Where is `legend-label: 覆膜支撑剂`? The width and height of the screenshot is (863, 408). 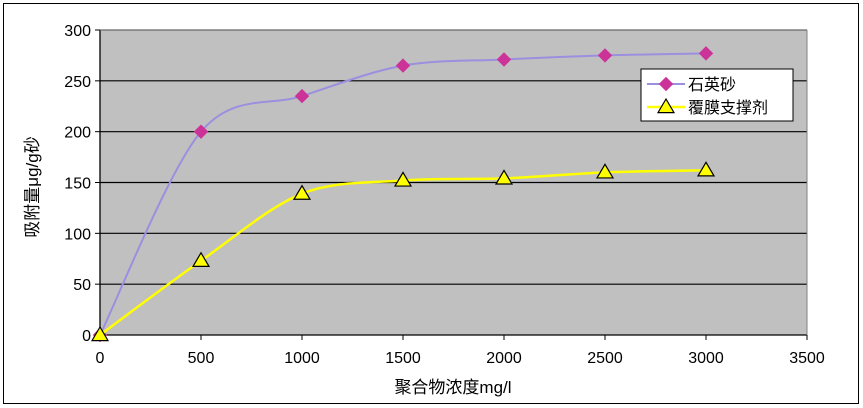 legend-label: 覆膜支撑剂 is located at coordinates (728, 108).